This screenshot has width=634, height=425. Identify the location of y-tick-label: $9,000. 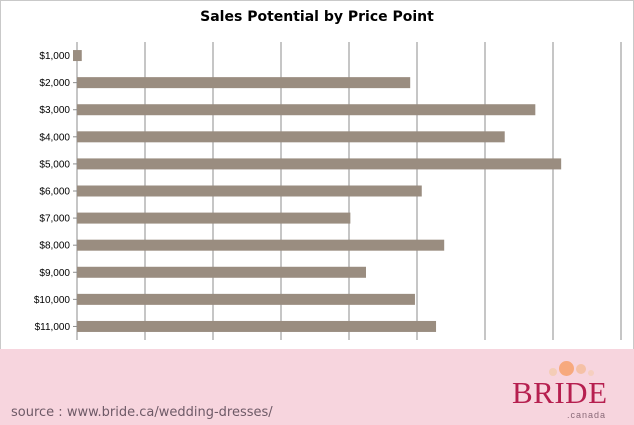
(54, 273).